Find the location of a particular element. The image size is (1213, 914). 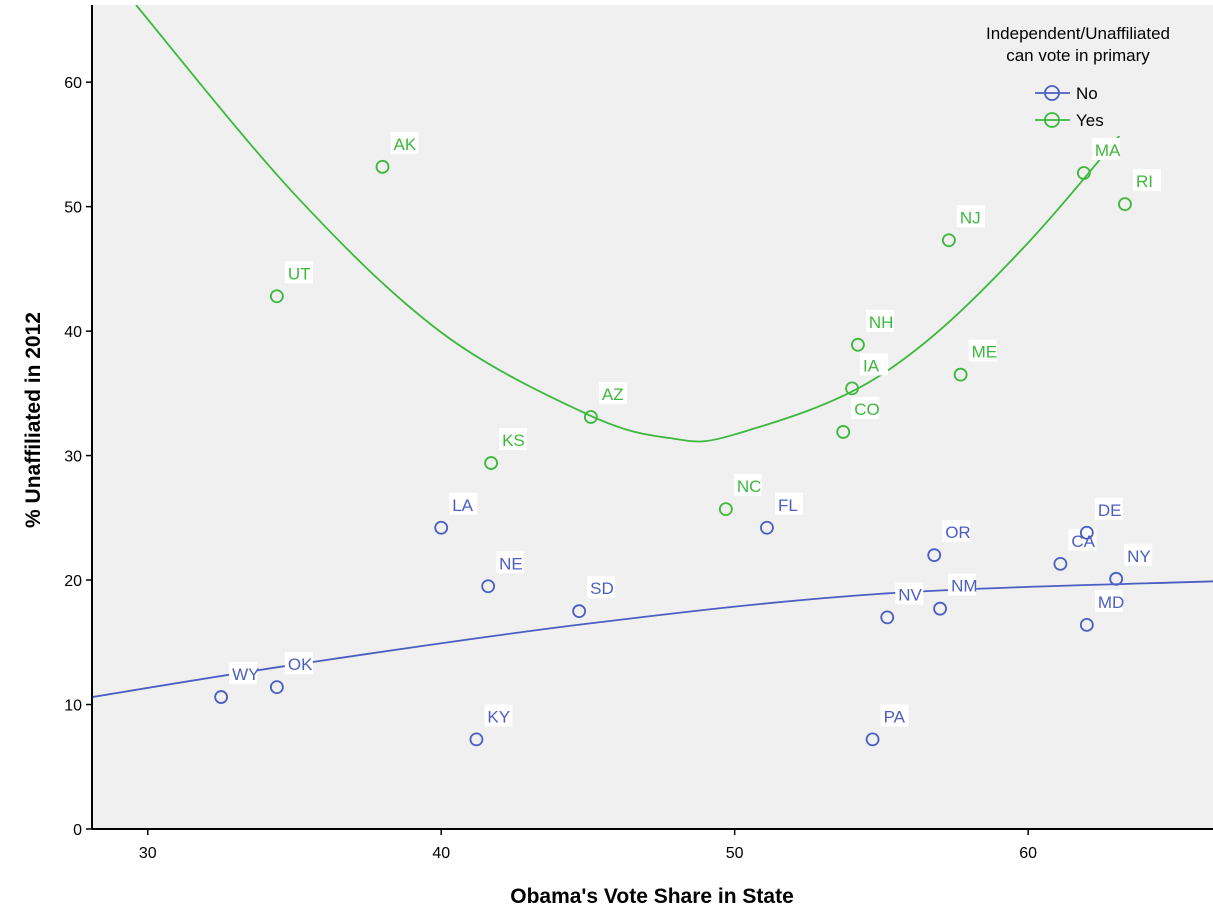

point-ak is located at coordinates (382, 166).